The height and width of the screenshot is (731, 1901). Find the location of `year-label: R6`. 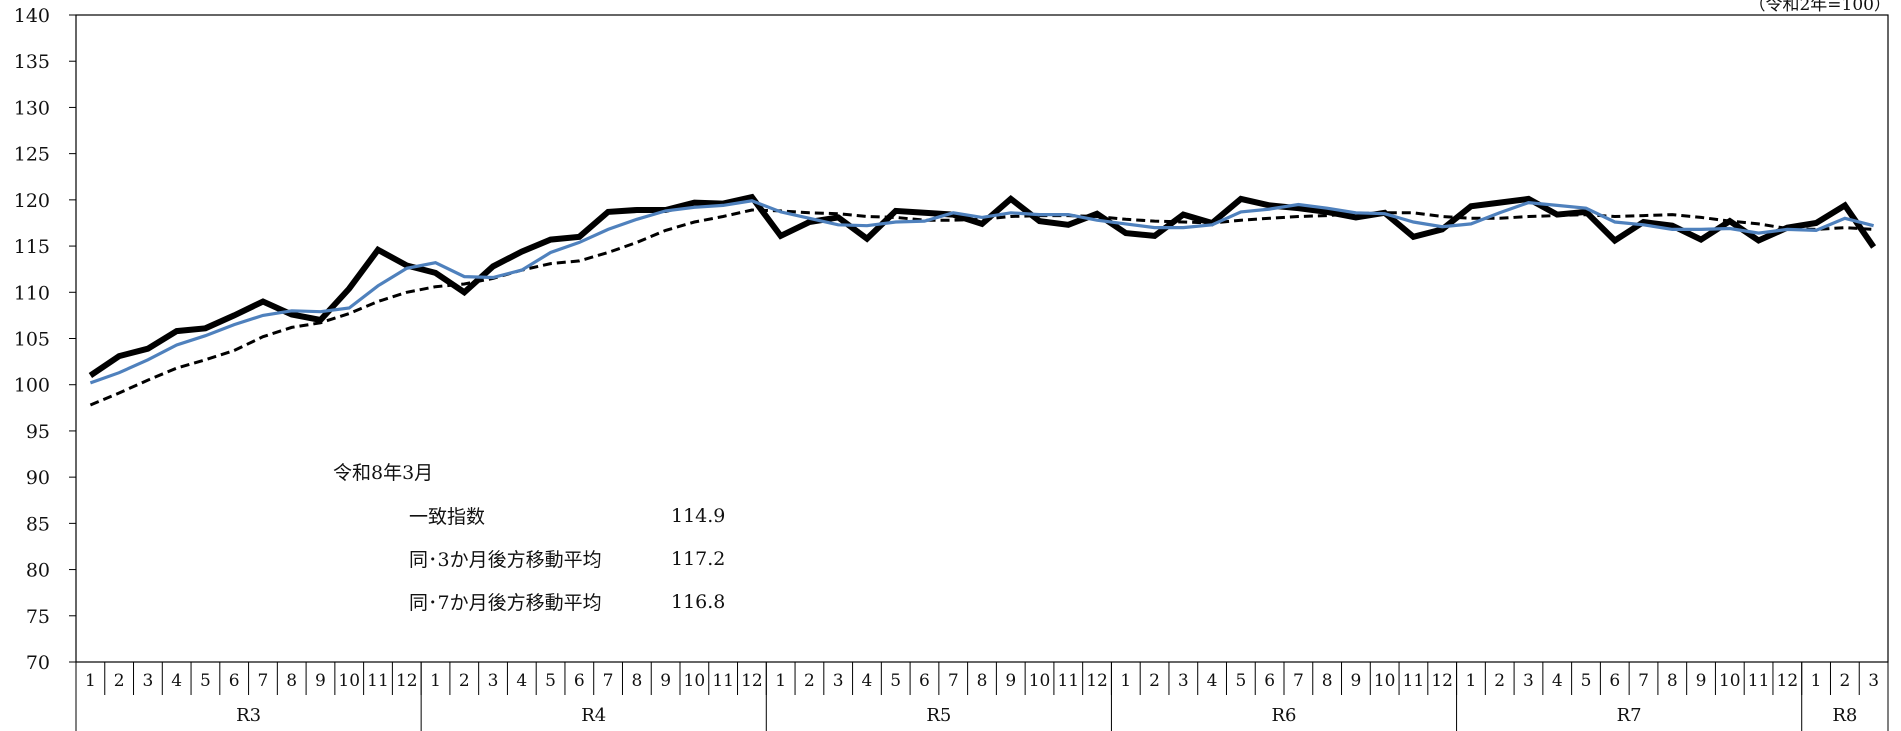

year-label: R6 is located at coordinates (1283, 715).